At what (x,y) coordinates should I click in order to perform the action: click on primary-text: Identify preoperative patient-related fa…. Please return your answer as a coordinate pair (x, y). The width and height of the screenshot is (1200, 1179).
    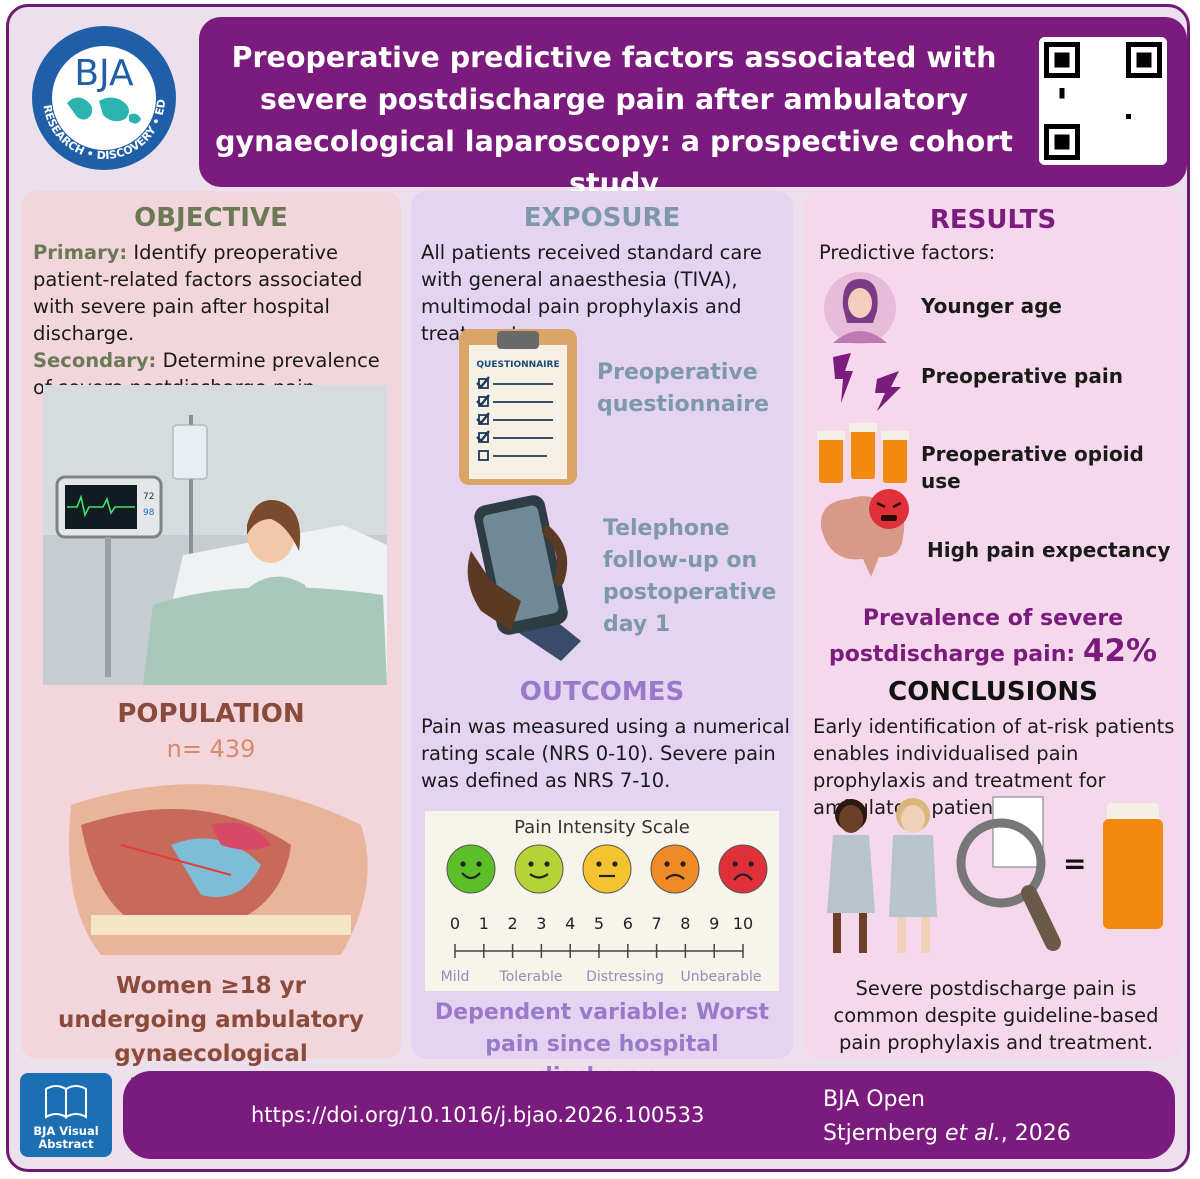
    Looking at the image, I should click on (198, 293).